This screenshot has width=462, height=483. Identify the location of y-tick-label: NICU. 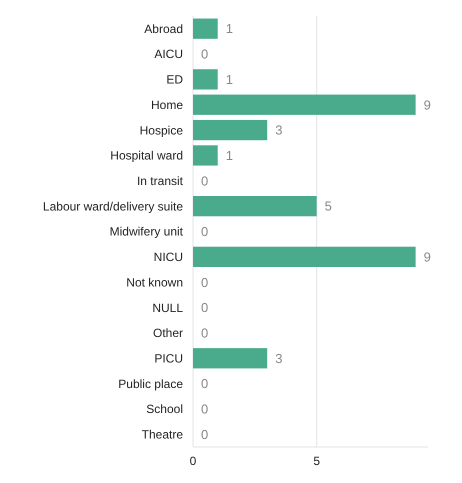
(168, 257).